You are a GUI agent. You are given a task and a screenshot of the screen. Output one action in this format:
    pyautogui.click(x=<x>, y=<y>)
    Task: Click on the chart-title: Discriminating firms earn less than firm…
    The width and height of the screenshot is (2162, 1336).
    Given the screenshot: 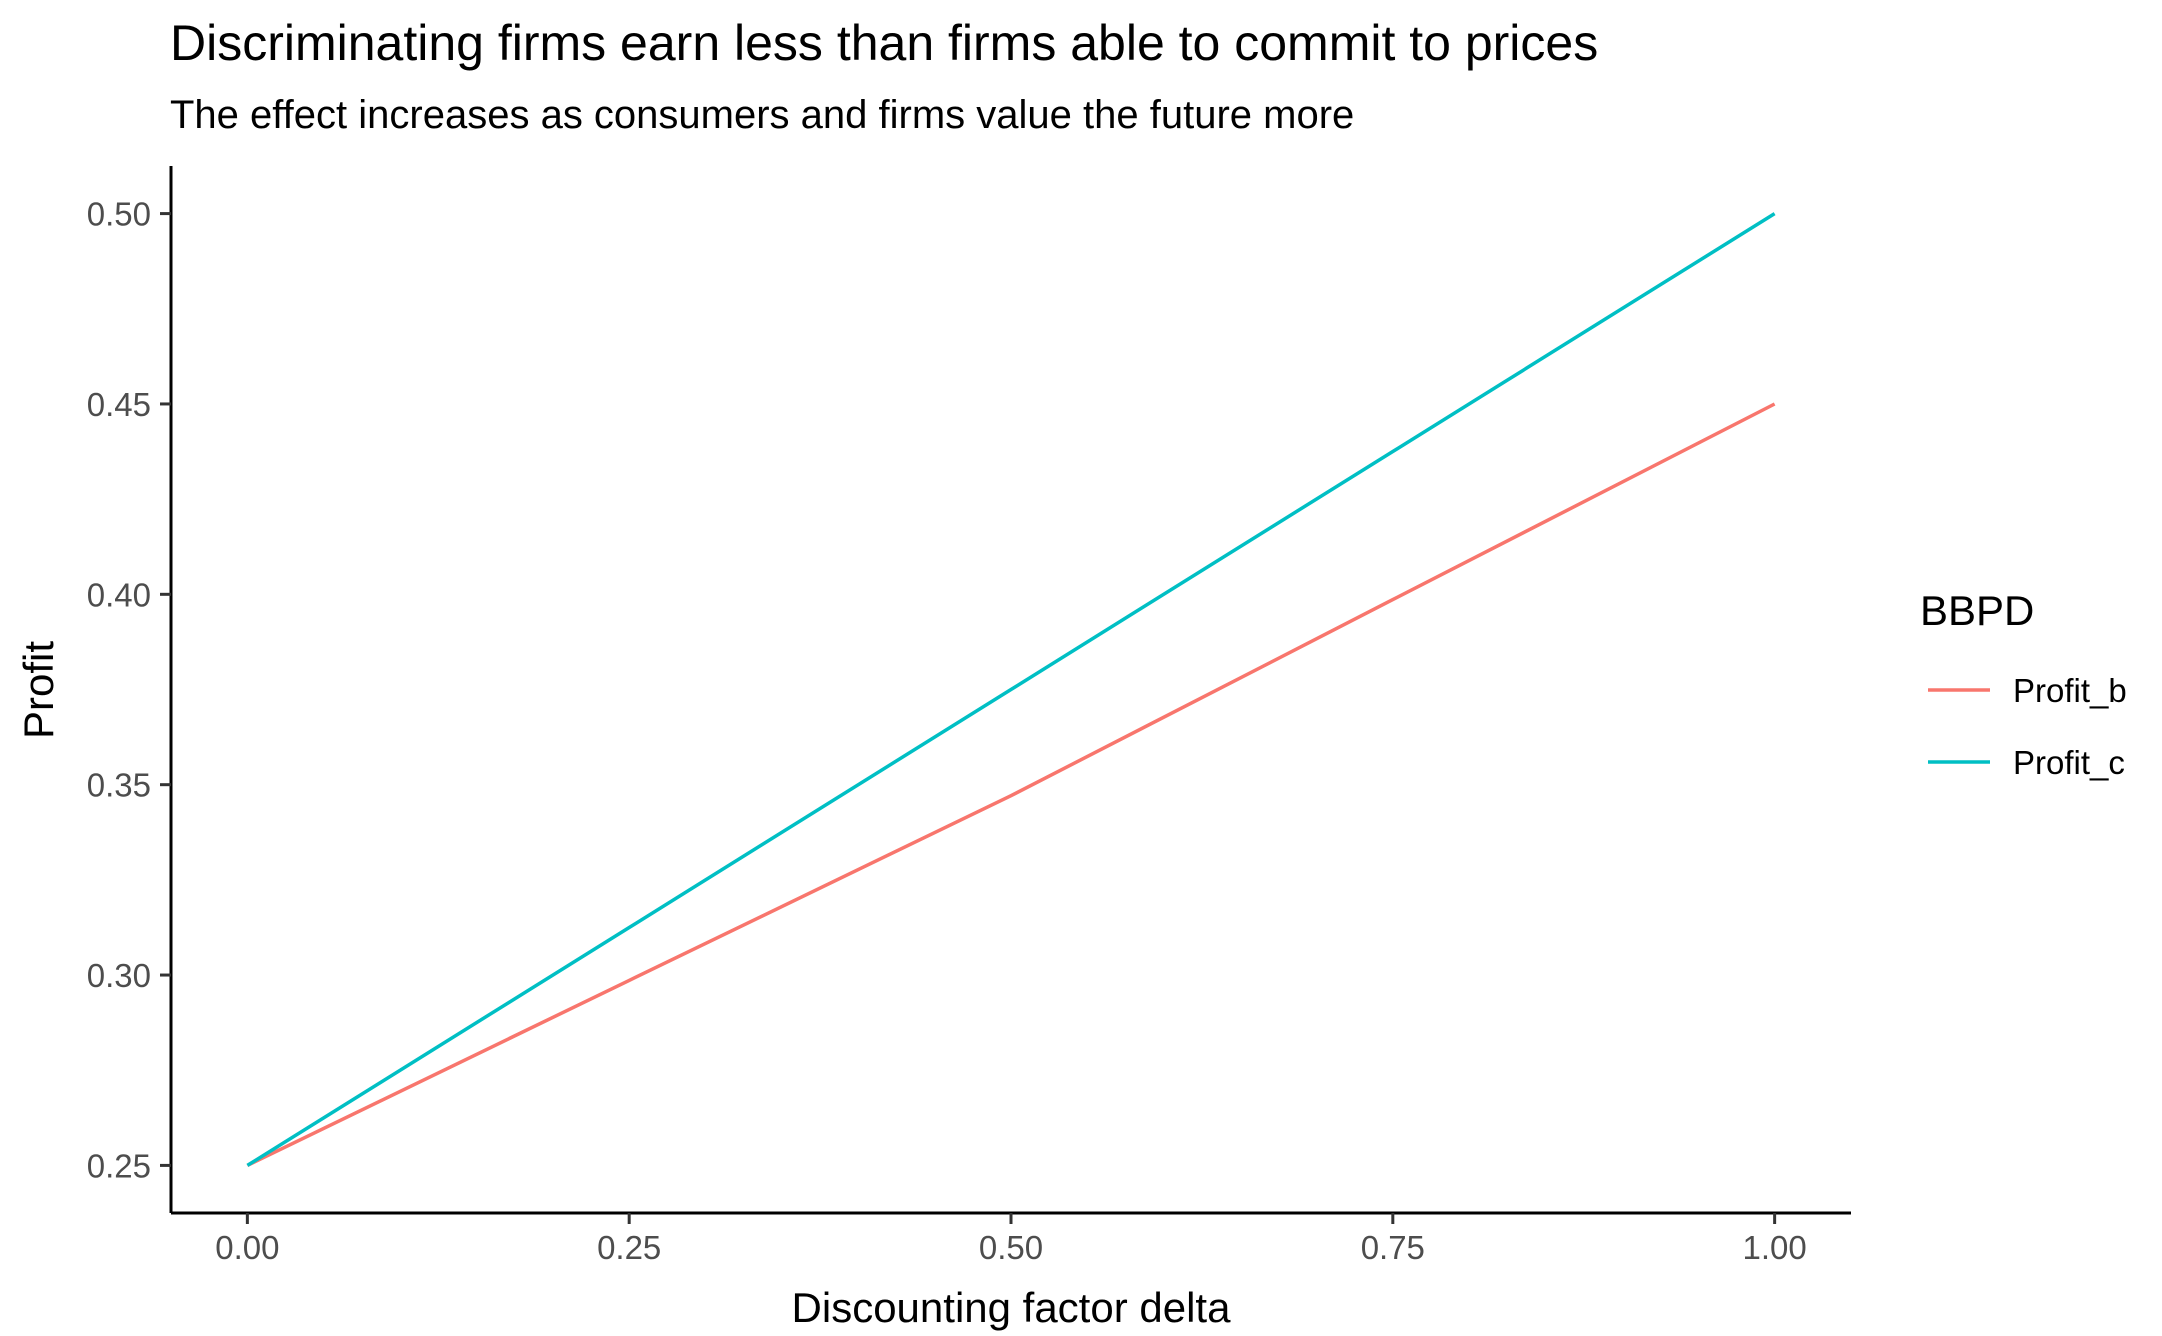 What is the action you would take?
    pyautogui.click(x=884, y=43)
    